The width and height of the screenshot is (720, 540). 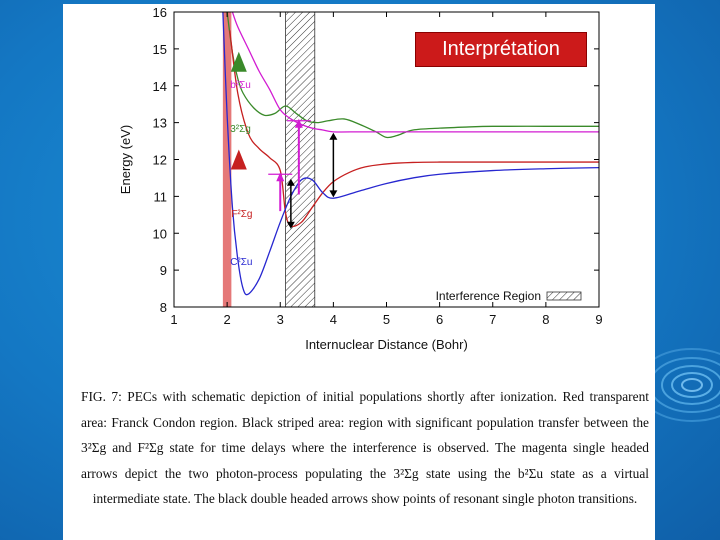 What do you see at coordinates (160, 49) in the screenshot?
I see `y-tick-label-7: 15` at bounding box center [160, 49].